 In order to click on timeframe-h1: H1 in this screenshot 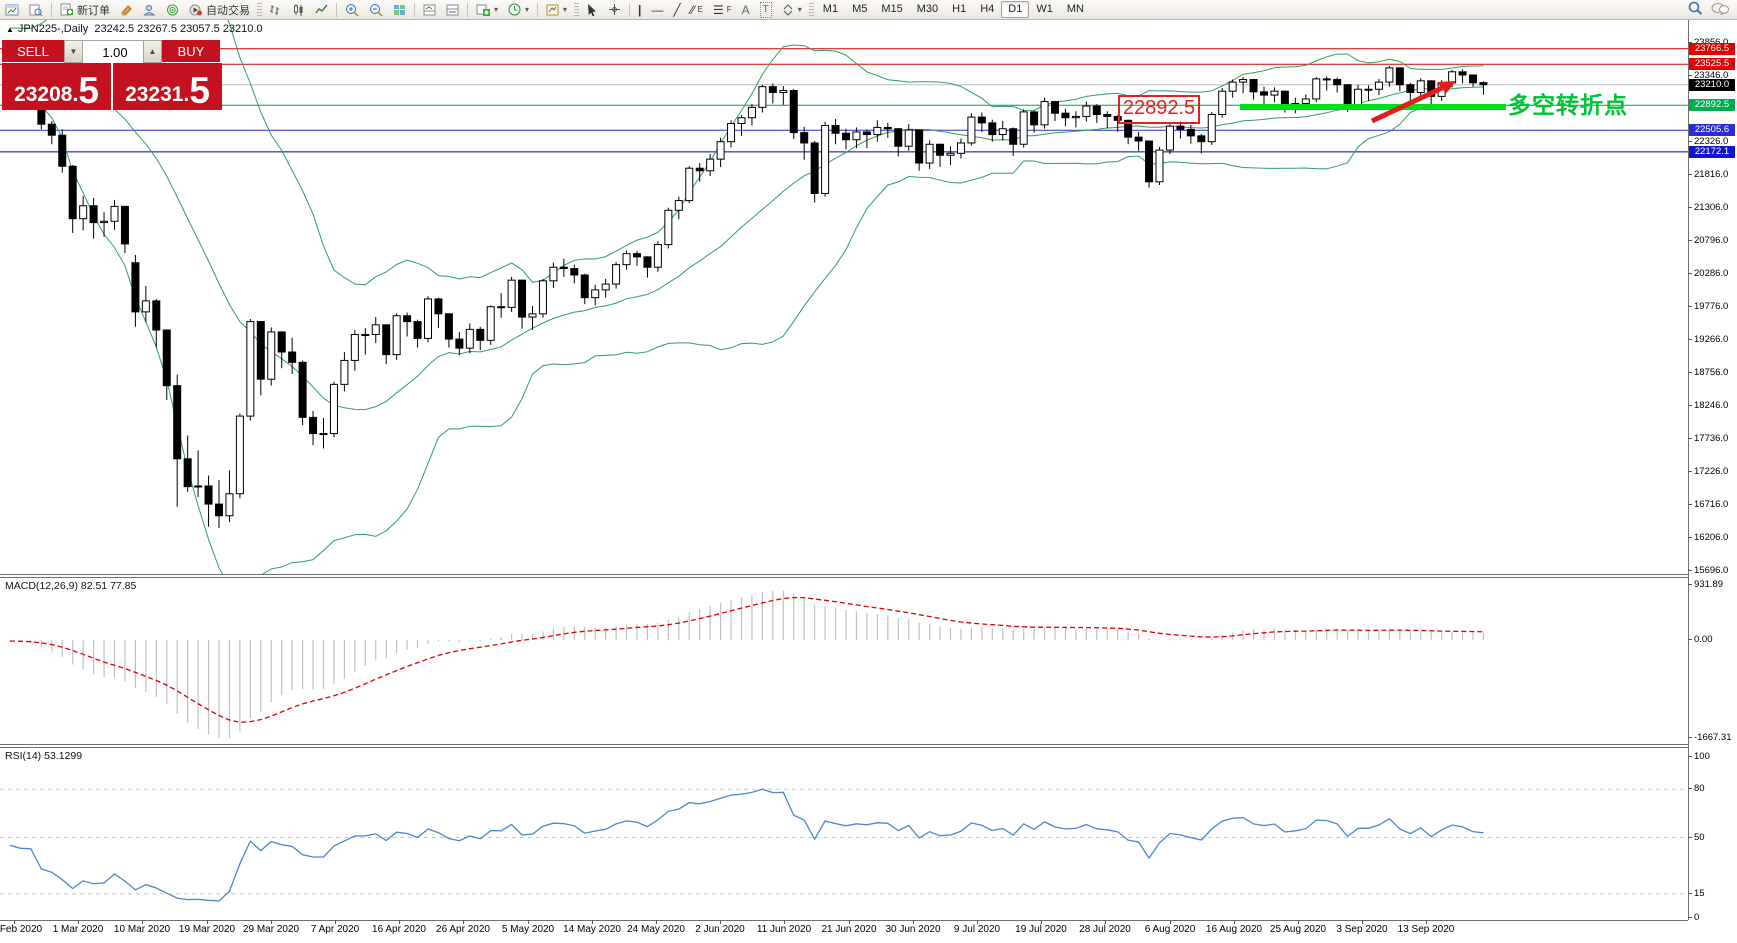, I will do `click(959, 9)`.